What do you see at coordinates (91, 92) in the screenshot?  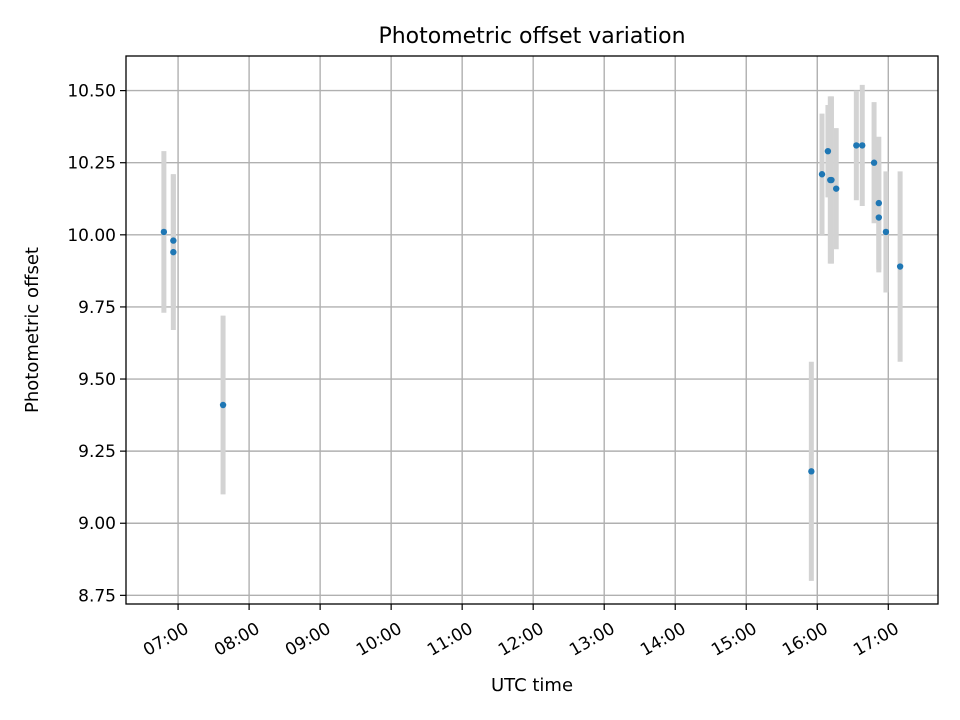 I see `y-tick-label: 10.50` at bounding box center [91, 92].